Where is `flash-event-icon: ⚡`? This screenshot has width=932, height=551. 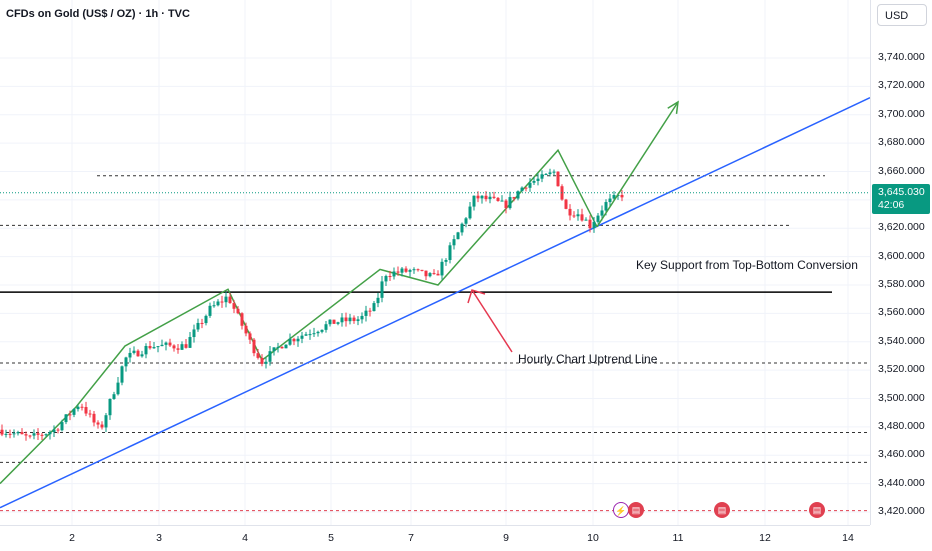 flash-event-icon: ⚡ is located at coordinates (621, 510).